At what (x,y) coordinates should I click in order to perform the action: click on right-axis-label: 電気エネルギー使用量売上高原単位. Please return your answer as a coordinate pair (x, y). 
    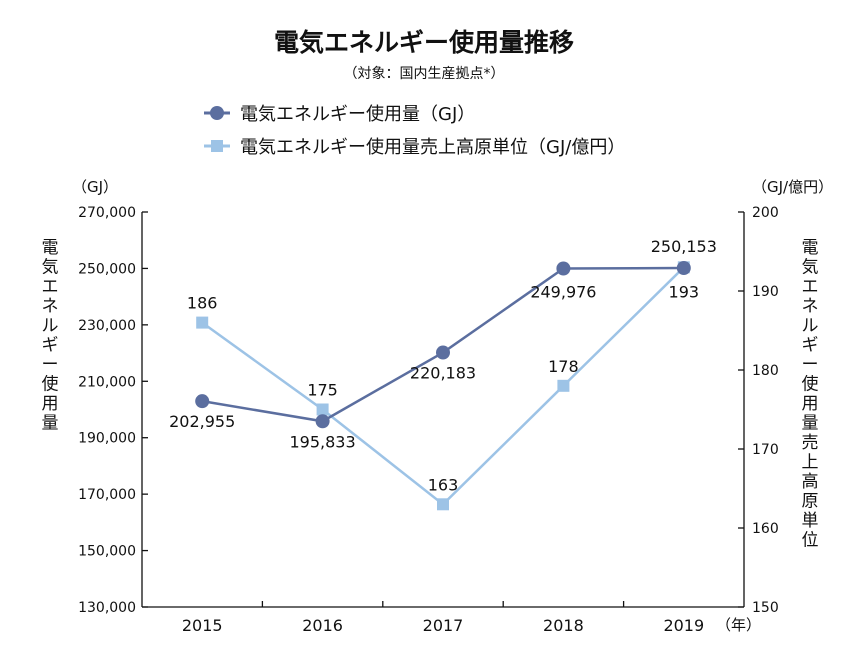
    Looking at the image, I should click on (810, 394).